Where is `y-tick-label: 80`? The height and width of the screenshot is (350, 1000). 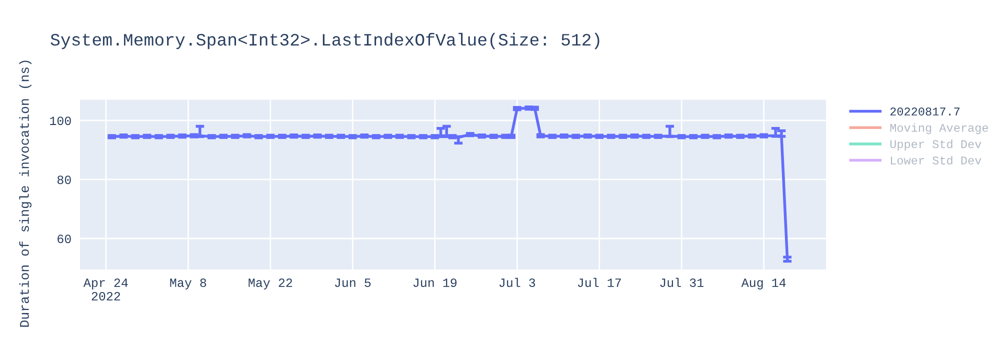 y-tick-label: 80 is located at coordinates (64, 180).